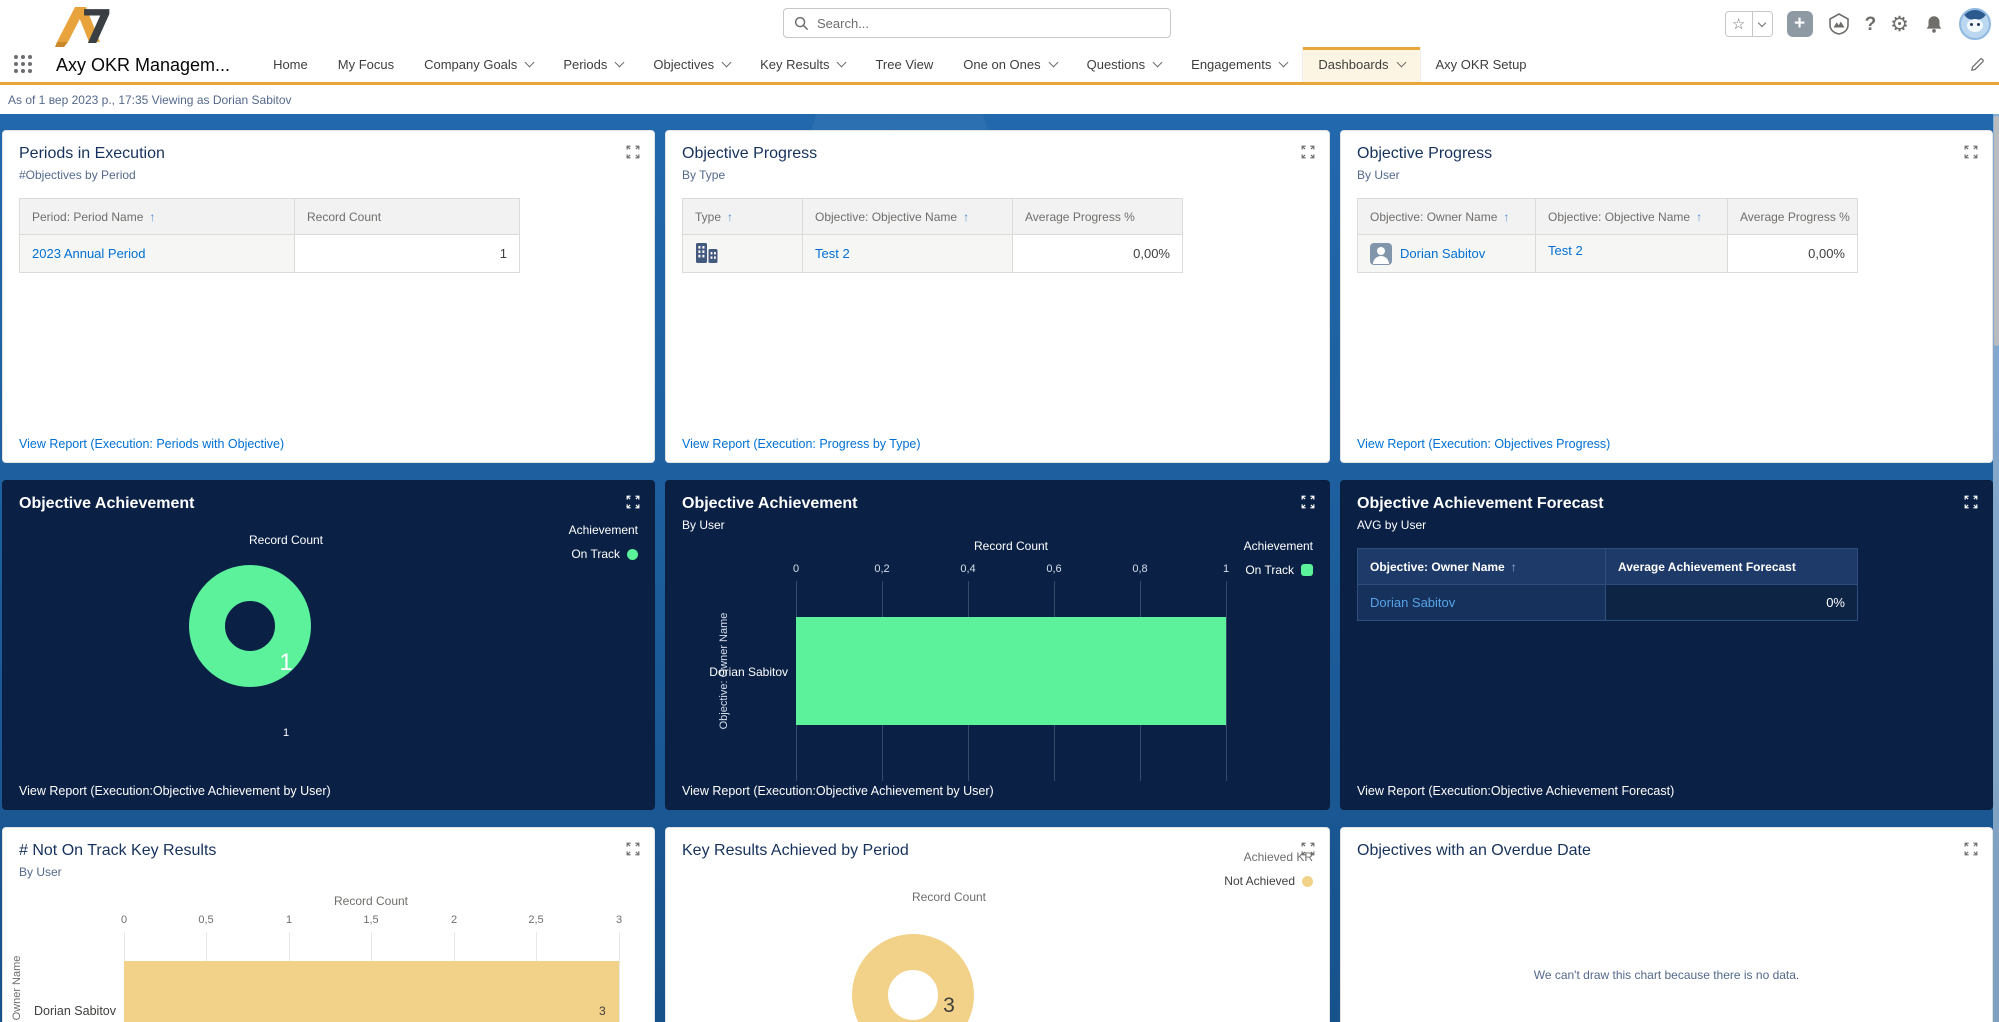 The width and height of the screenshot is (1999, 1022). What do you see at coordinates (1268, 881) in the screenshot?
I see `legend-item-not-achieved: Not Achieved` at bounding box center [1268, 881].